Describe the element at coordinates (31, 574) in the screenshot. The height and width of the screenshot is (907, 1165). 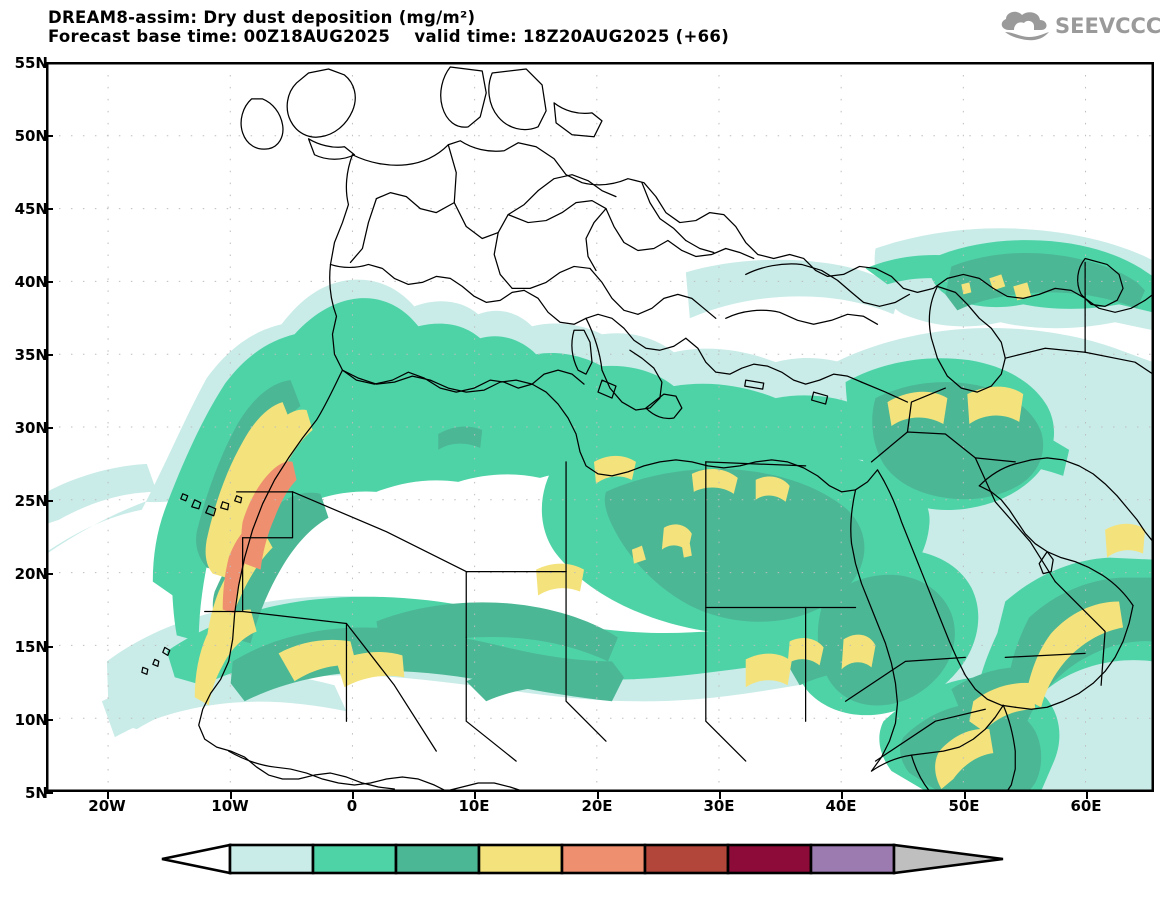
I see `y-tick-label-20N: 20N` at that location.